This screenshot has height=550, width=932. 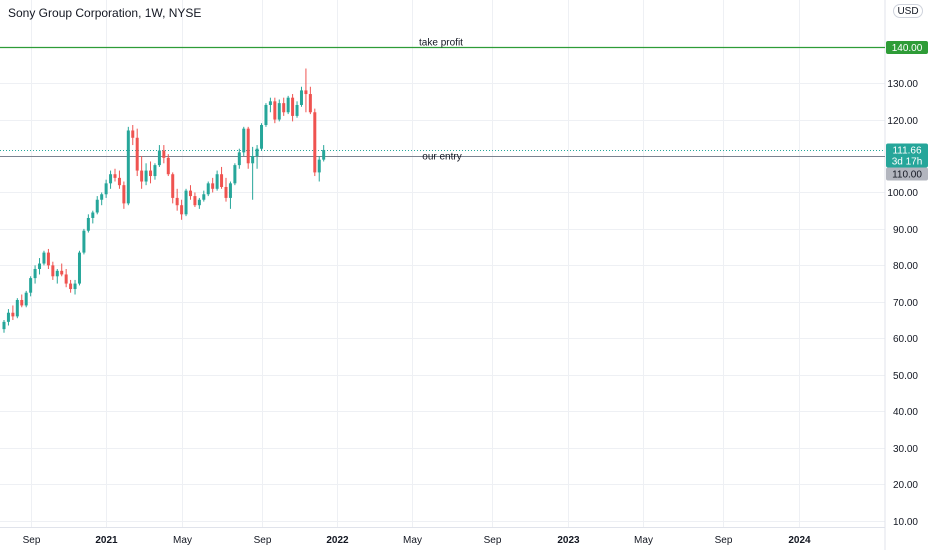 I want to click on x-tick-label: May, so click(x=182, y=540).